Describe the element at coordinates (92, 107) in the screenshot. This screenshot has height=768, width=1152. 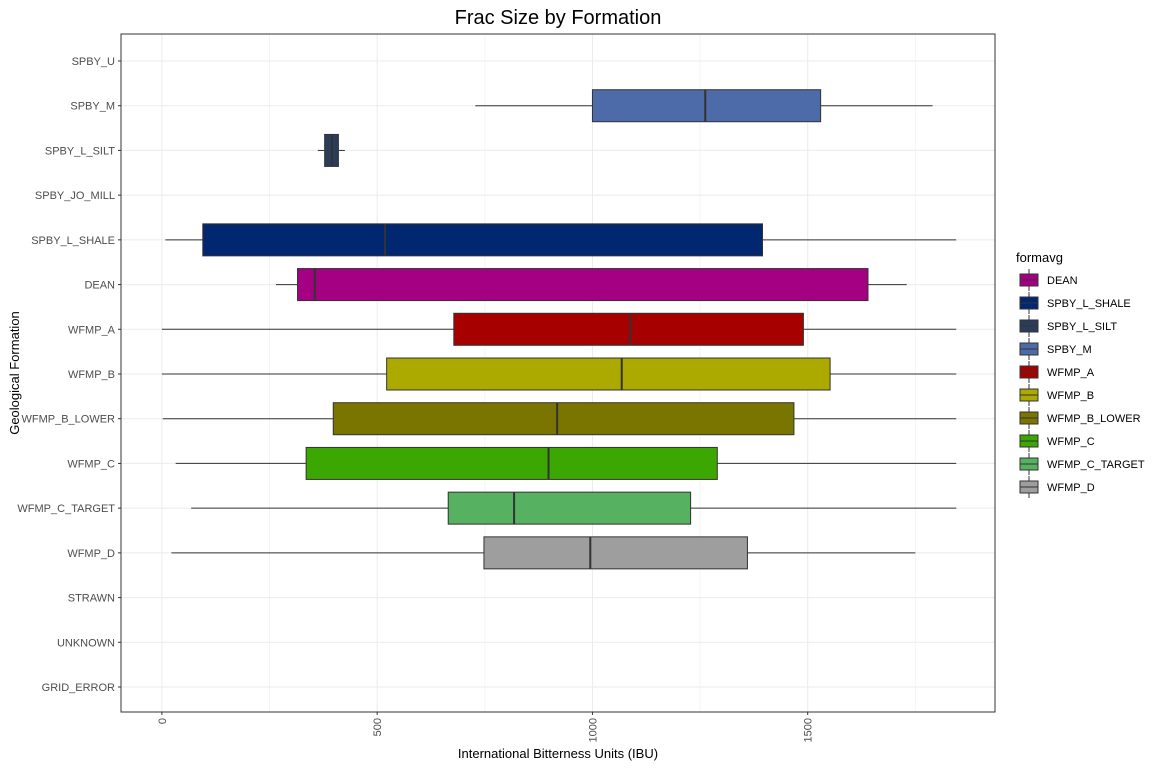
I see `y-tick-label: SPBY_M` at that location.